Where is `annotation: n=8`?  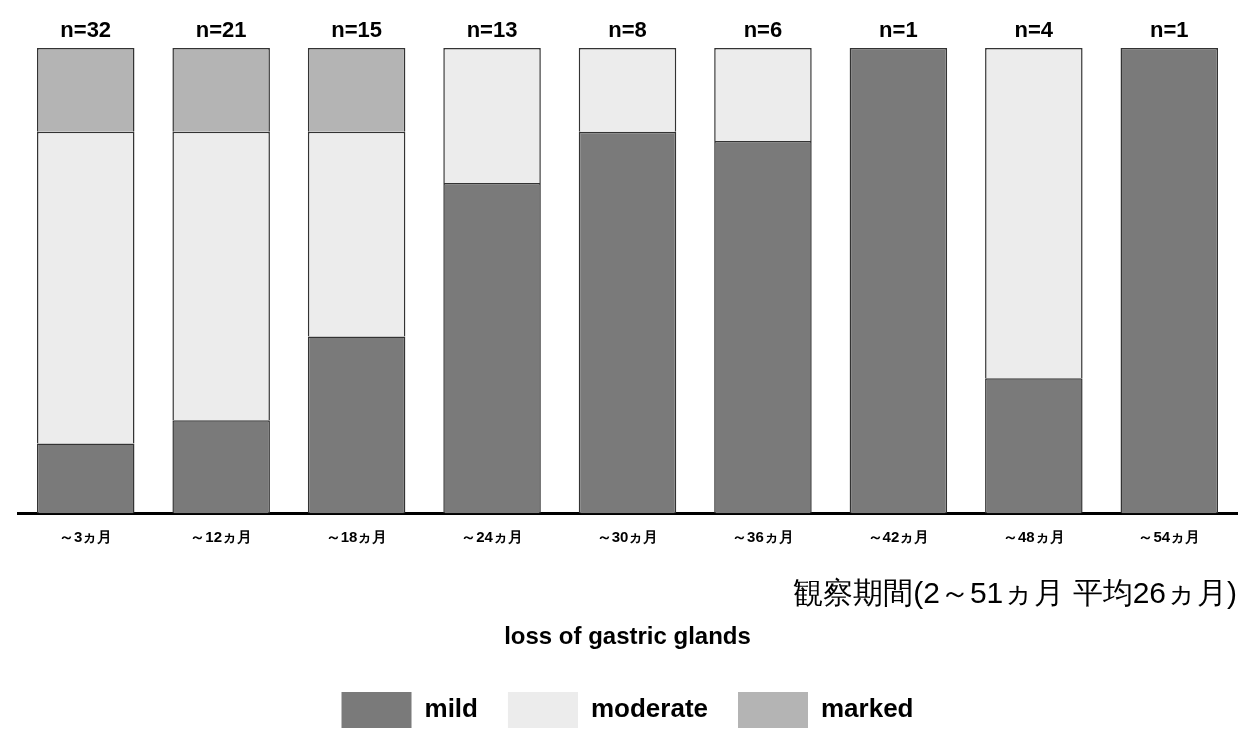 annotation: n=8 is located at coordinates (627, 30).